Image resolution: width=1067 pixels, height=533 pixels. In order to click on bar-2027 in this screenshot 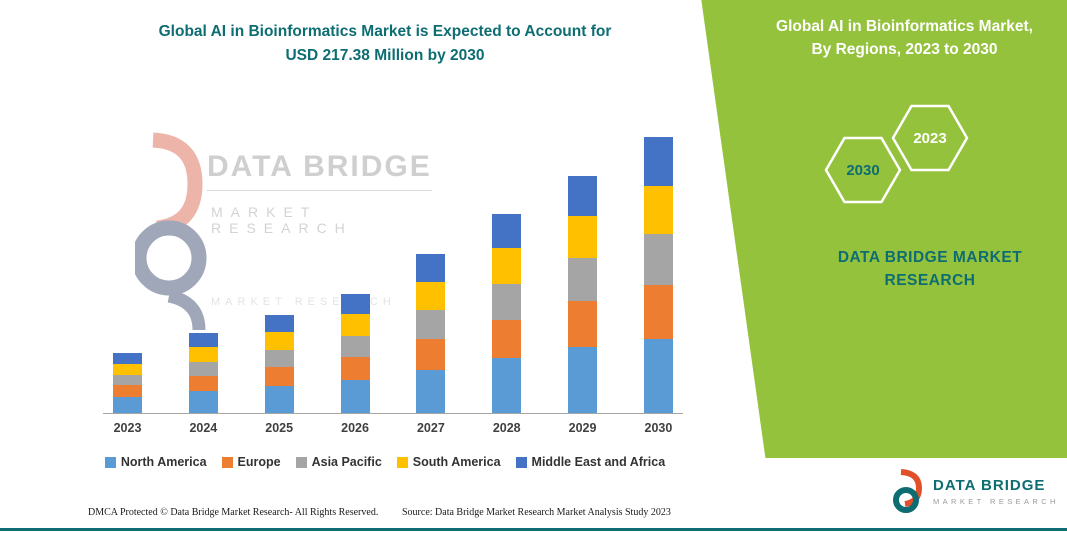, I will do `click(431, 333)`.